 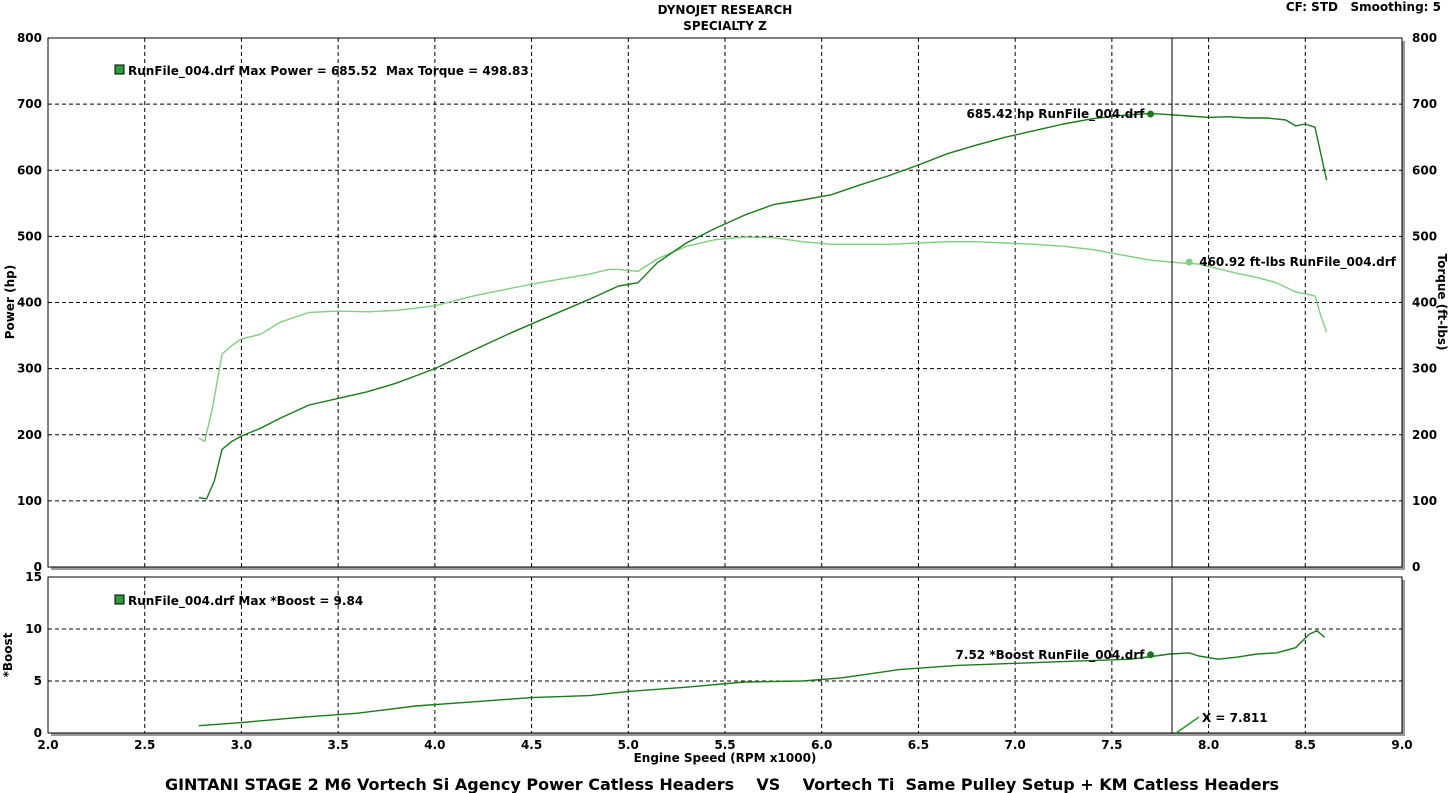 What do you see at coordinates (434, 745) in the screenshot?
I see `x-tick-label: 4.0` at bounding box center [434, 745].